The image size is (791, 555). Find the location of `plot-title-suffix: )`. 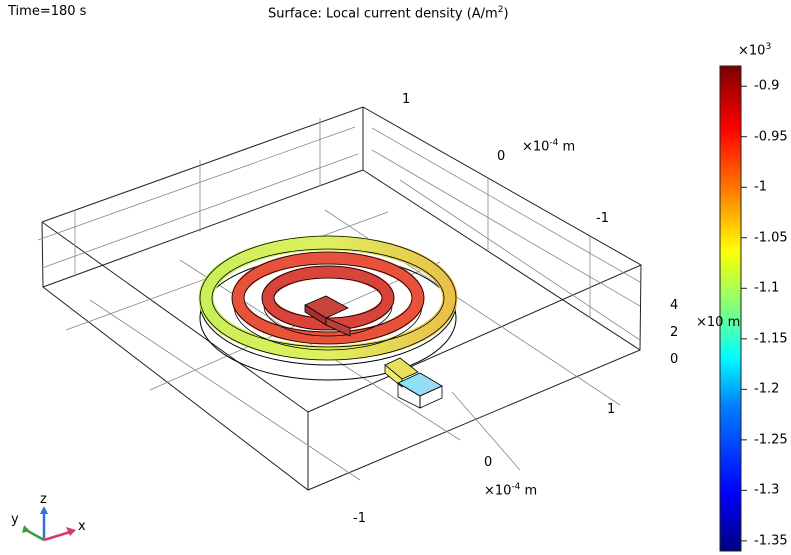

plot-title-suffix: ) is located at coordinates (506, 14).